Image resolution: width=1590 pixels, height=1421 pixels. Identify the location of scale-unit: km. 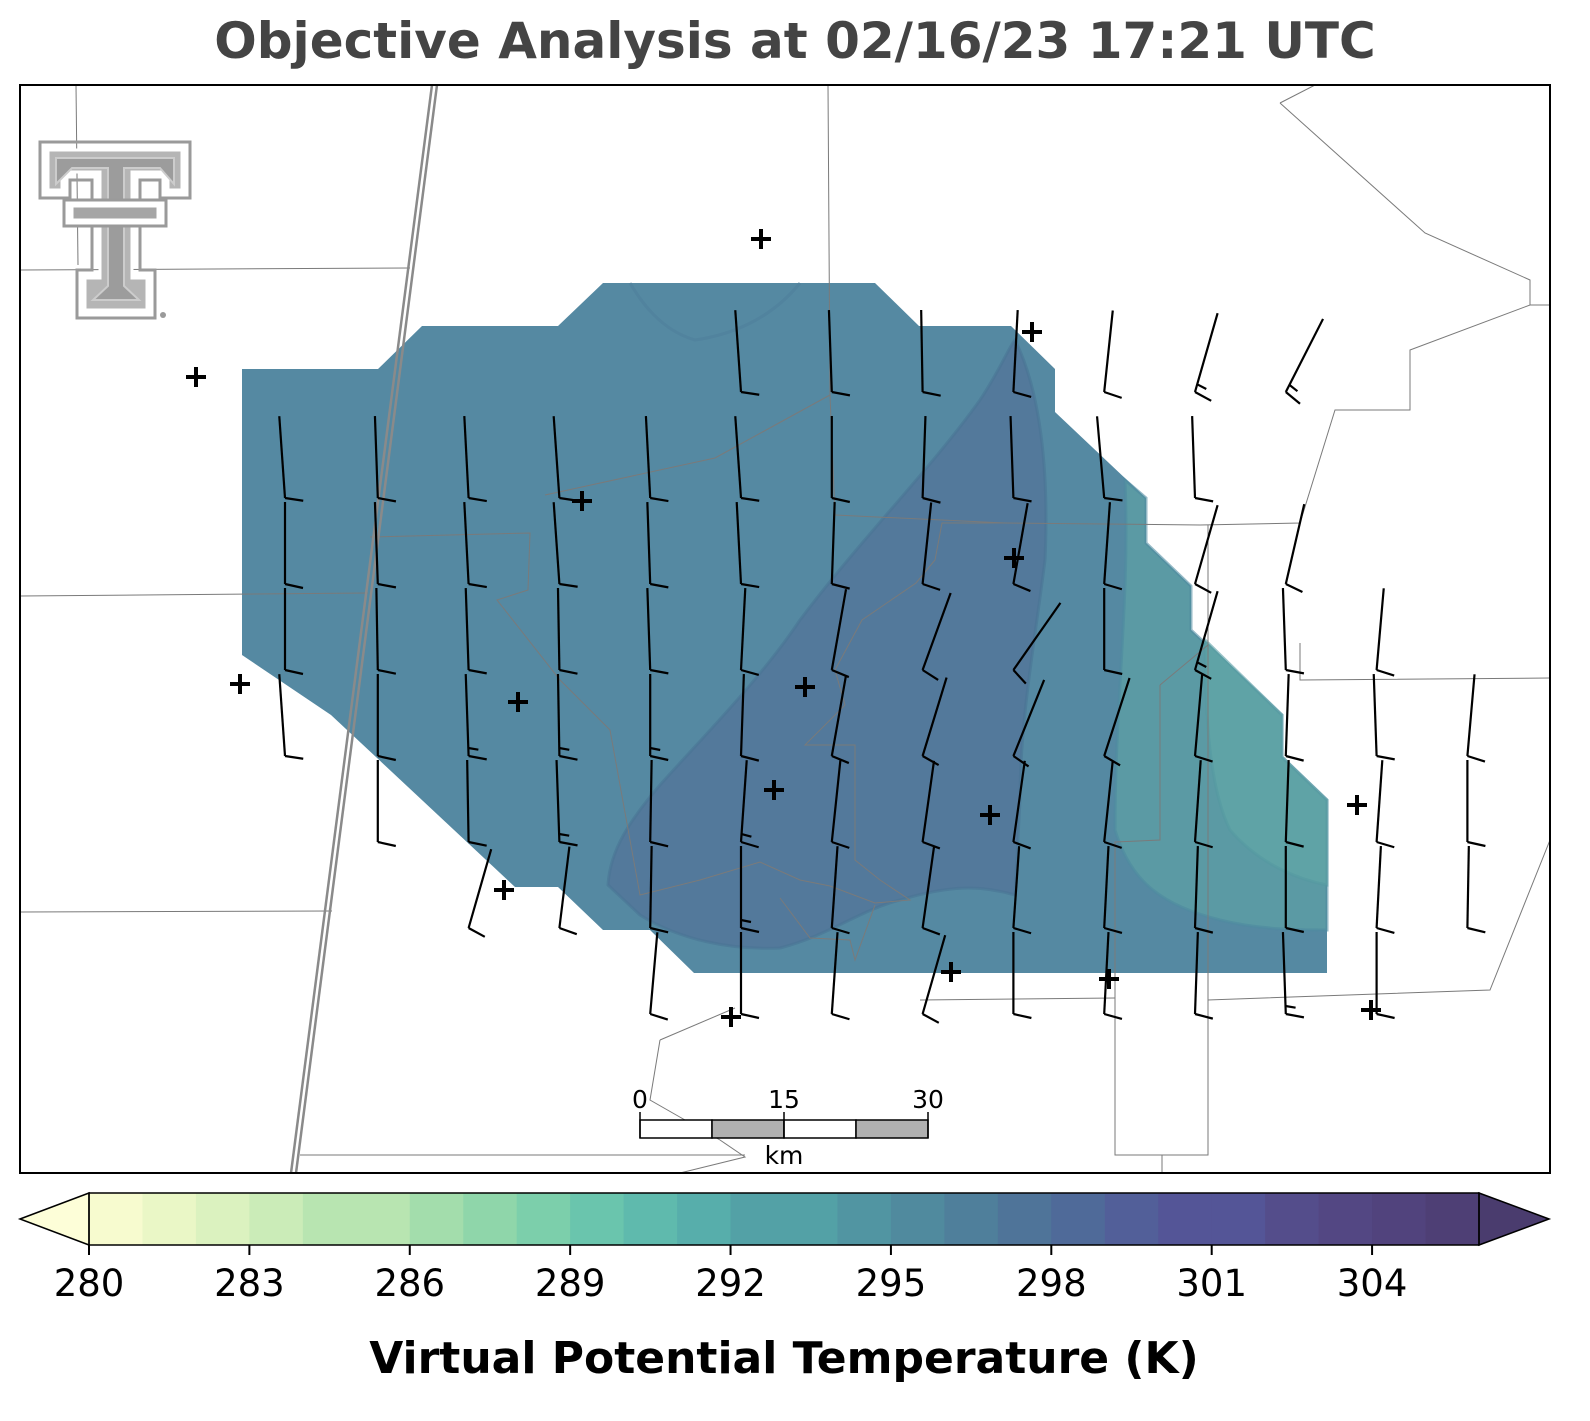
(784, 1155).